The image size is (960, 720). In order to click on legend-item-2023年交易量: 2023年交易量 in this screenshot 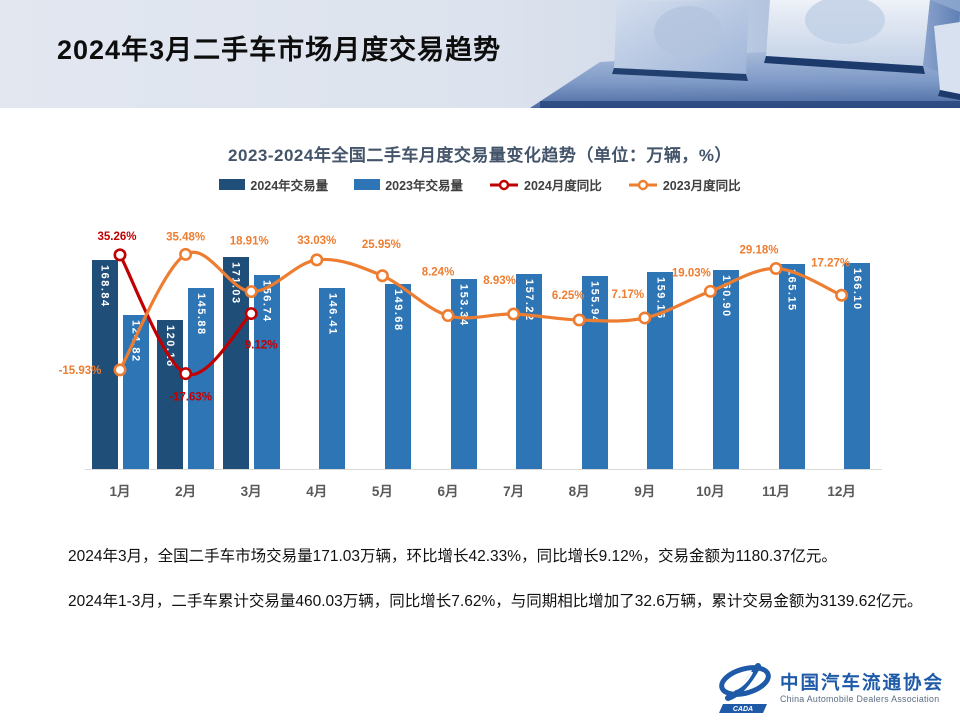, I will do `click(408, 184)`.